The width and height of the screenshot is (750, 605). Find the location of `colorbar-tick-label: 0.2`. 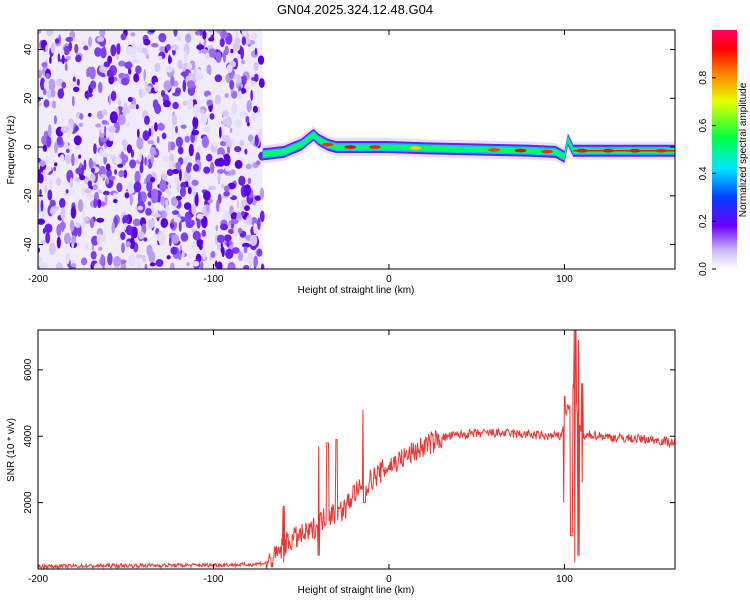

colorbar-tick-label: 0.2 is located at coordinates (703, 221).